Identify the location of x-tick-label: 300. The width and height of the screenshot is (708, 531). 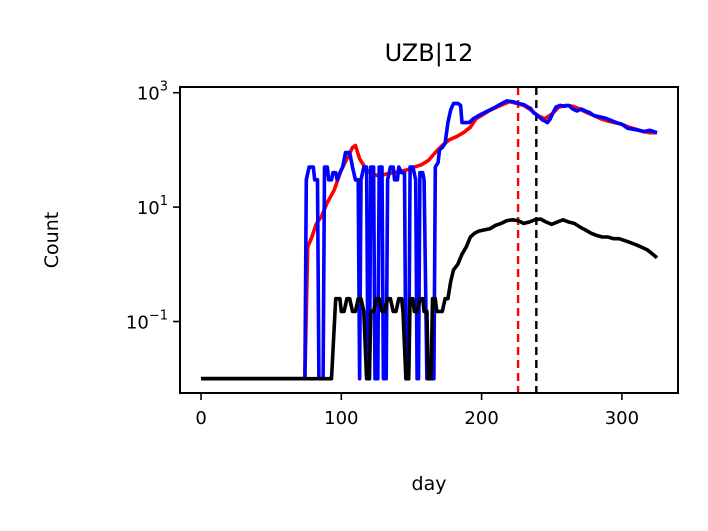
(622, 418).